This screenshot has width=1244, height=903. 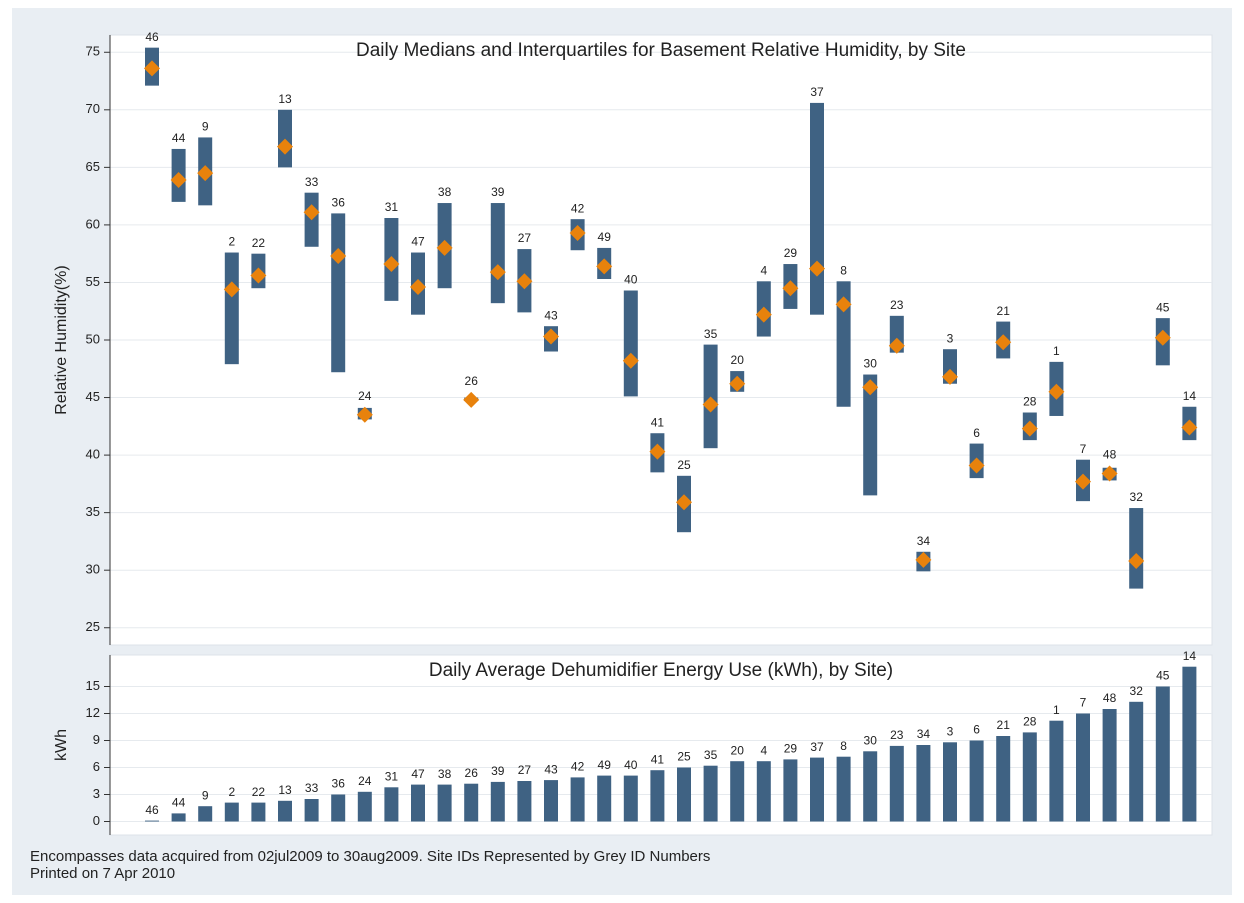 What do you see at coordinates (871, 364) in the screenshot?
I see `site-label: 30` at bounding box center [871, 364].